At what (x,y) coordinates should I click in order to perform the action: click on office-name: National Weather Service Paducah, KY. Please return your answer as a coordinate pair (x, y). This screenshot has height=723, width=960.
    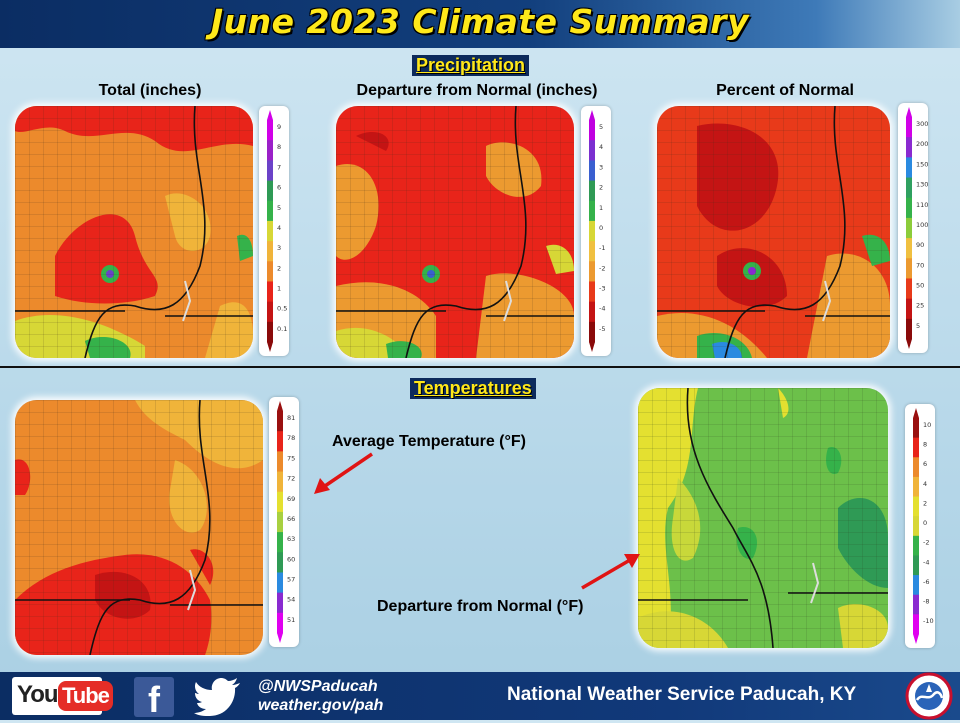
    Looking at the image, I should click on (682, 694).